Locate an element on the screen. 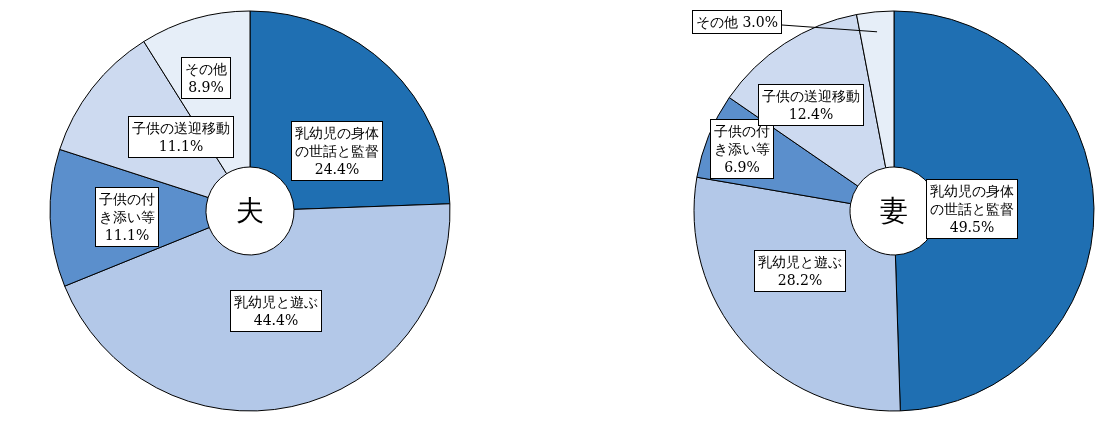  text: 夫 is located at coordinates (250, 210).